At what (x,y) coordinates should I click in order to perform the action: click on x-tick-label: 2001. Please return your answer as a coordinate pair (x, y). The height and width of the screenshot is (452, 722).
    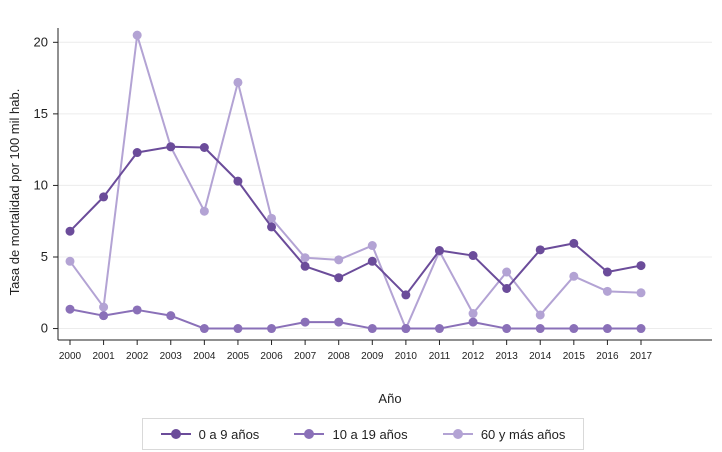
    Looking at the image, I should click on (103, 356).